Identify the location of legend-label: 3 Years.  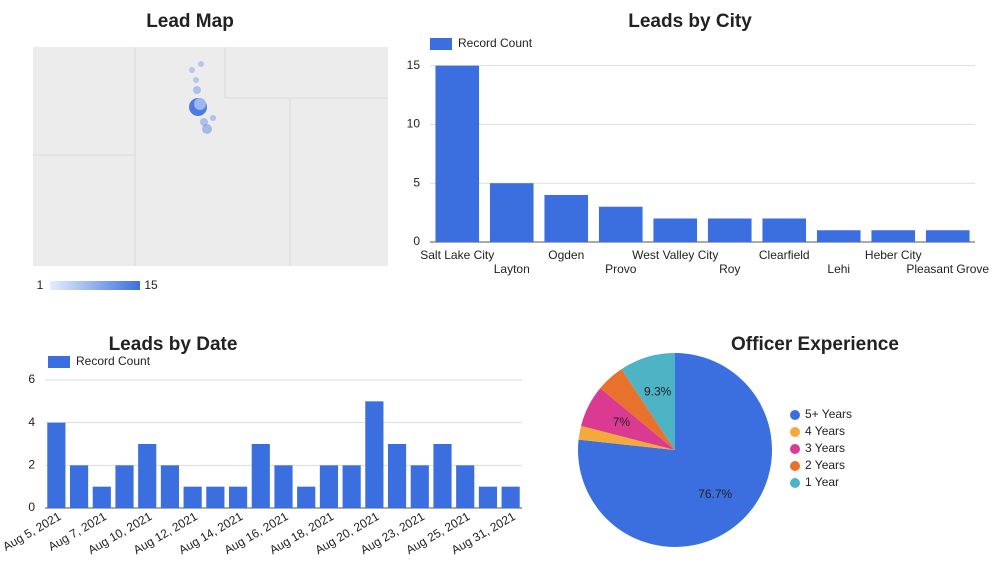
(825, 448).